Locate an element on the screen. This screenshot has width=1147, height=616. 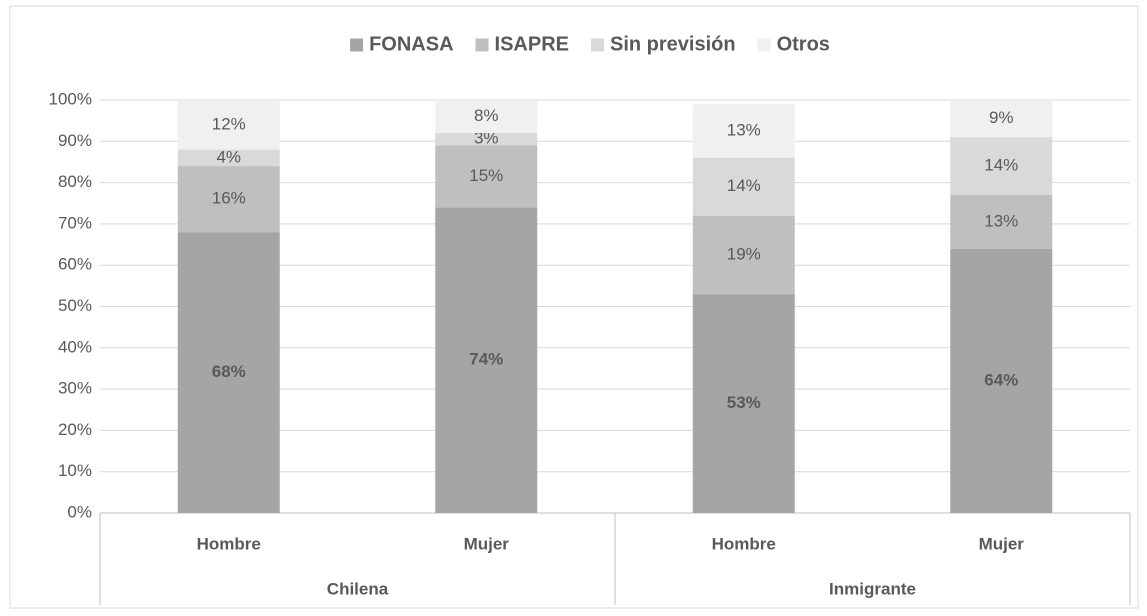
data-label: 19% is located at coordinates (744, 253).